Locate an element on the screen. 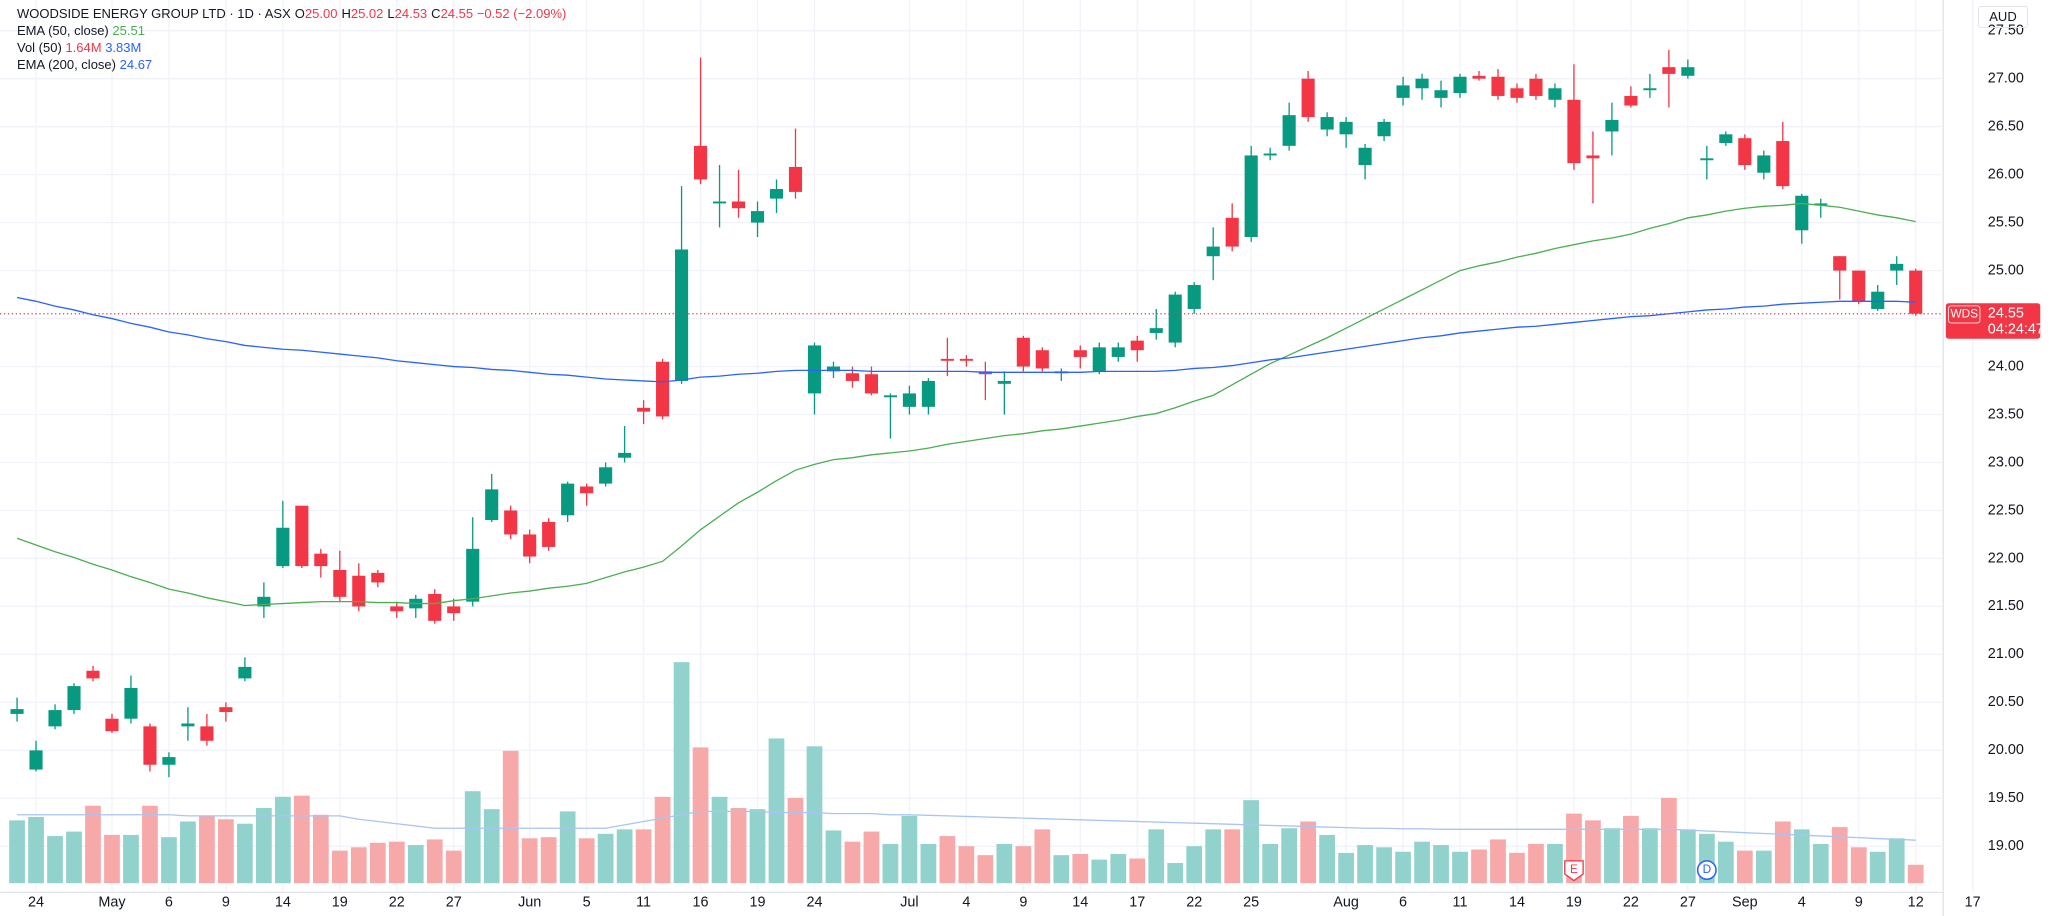 This screenshot has height=916, width=2056. quote-key: O is located at coordinates (299, 13).